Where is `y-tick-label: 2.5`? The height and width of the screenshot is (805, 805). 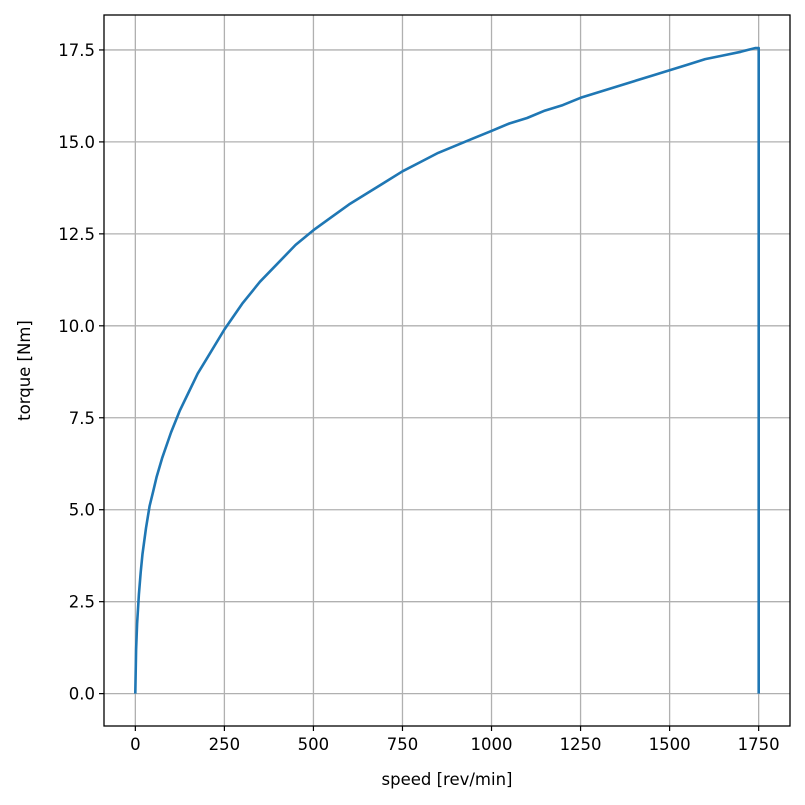
y-tick-label: 2.5 is located at coordinates (82, 602).